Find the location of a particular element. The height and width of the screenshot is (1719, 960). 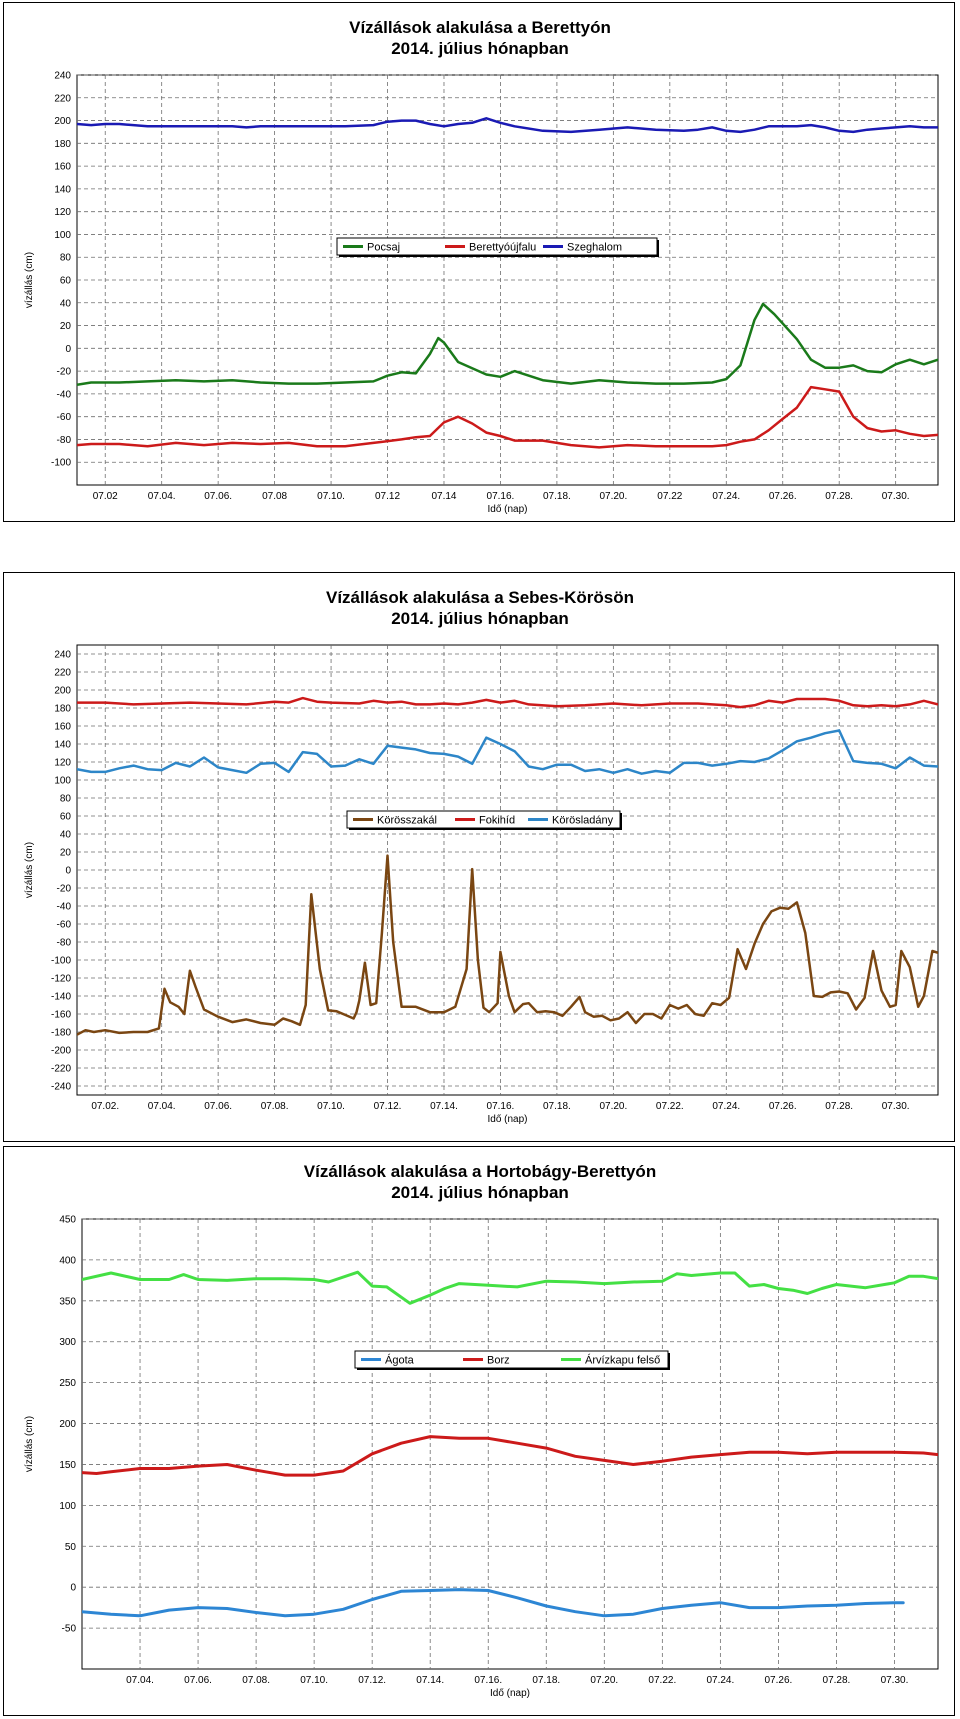

x-tick-label: 07.22. is located at coordinates (662, 1680).